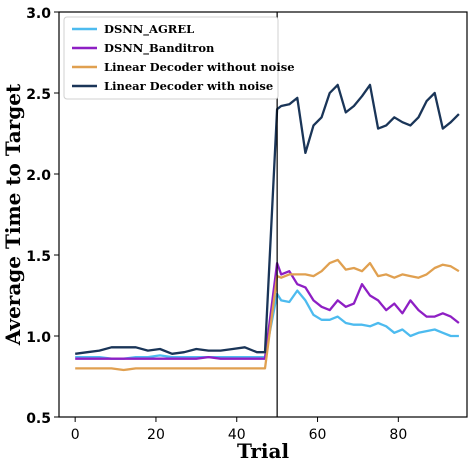 This screenshot has height=467, width=476. I want to click on y-axis-title: Average Time to Target, so click(13, 214).